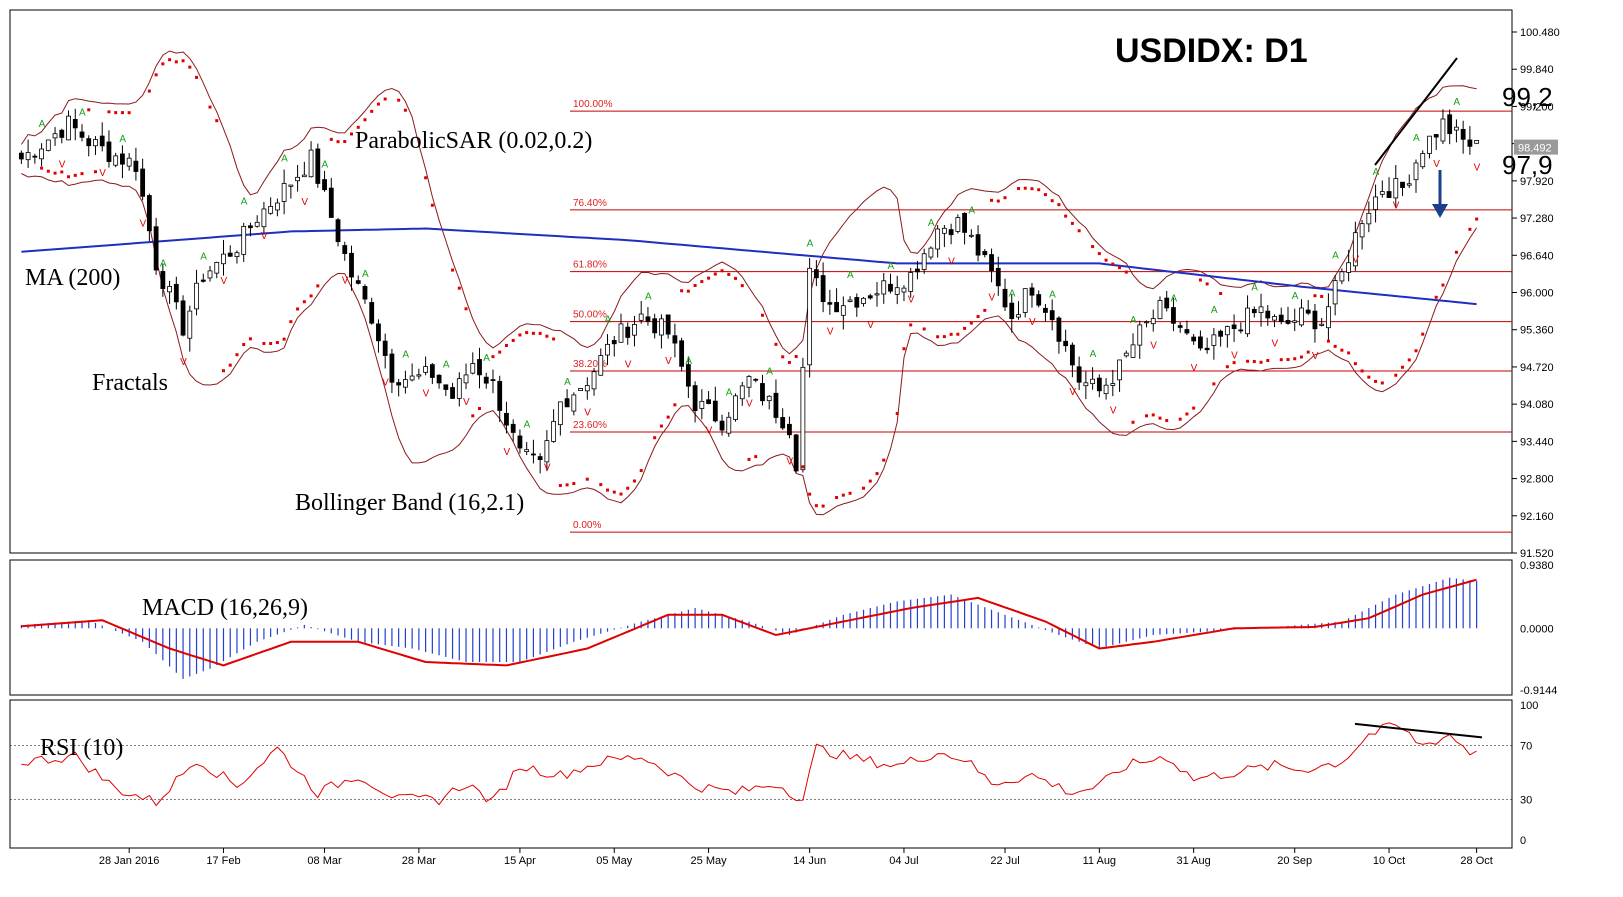 Image resolution: width=1623 pixels, height=897 pixels. Describe the element at coordinates (1537, 442) in the screenshot. I see `price-tick-label: 93.440` at that location.